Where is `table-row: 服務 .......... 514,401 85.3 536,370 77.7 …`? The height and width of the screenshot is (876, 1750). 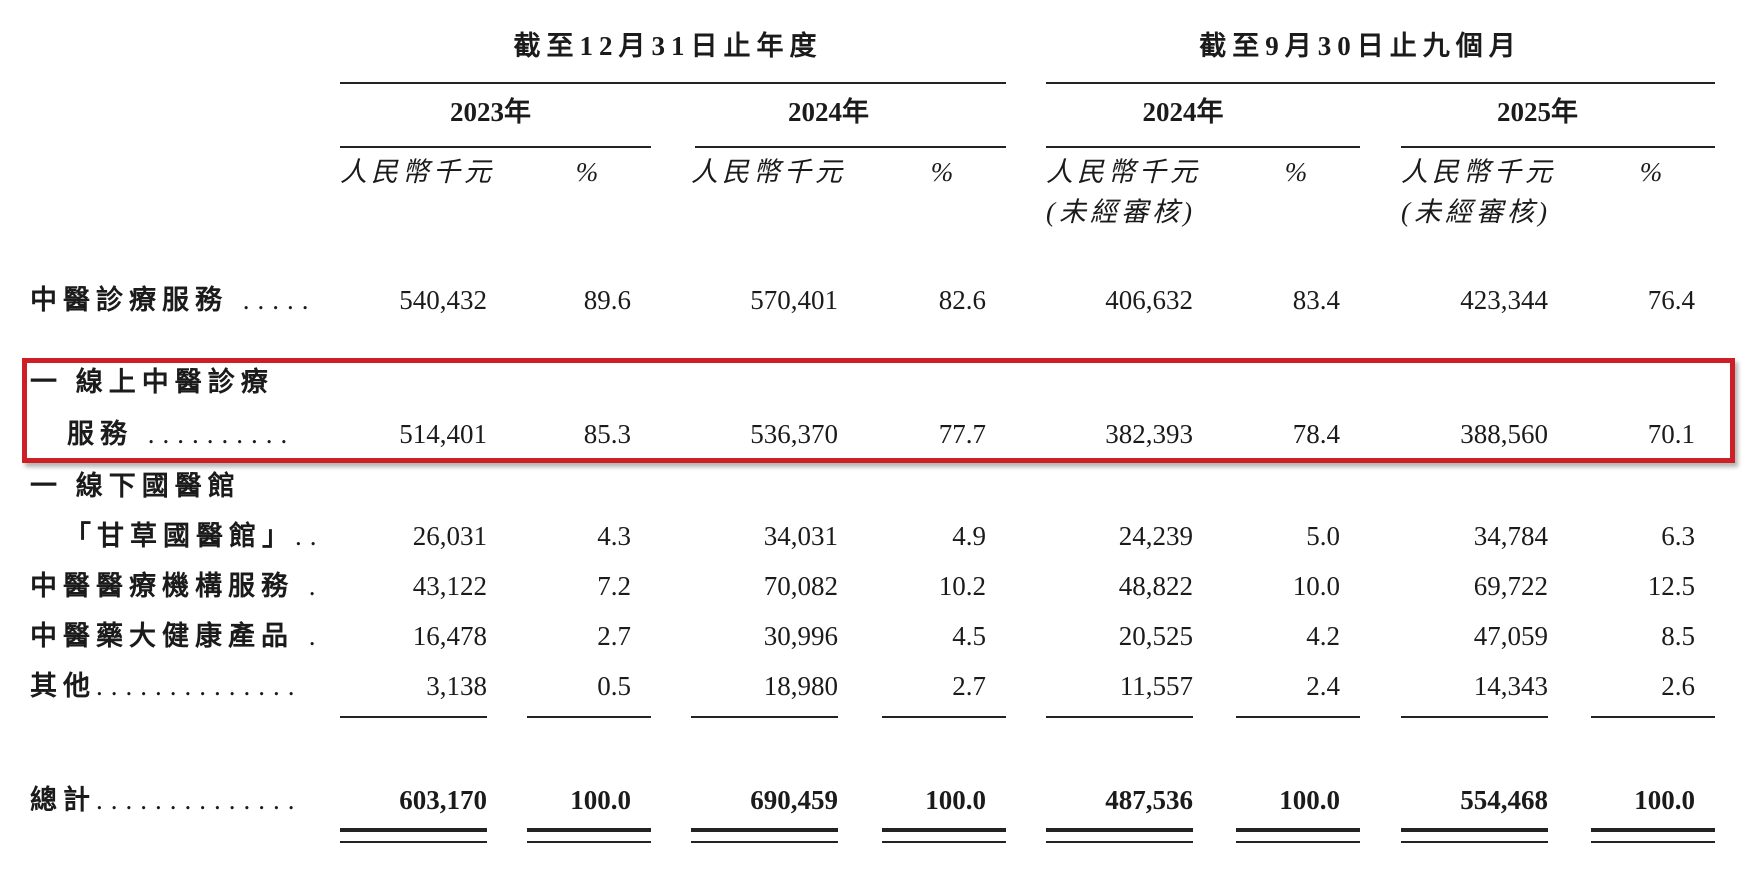 table-row: 服務 .......... 514,401 85.3 536,370 77.7 … is located at coordinates (857, 434).